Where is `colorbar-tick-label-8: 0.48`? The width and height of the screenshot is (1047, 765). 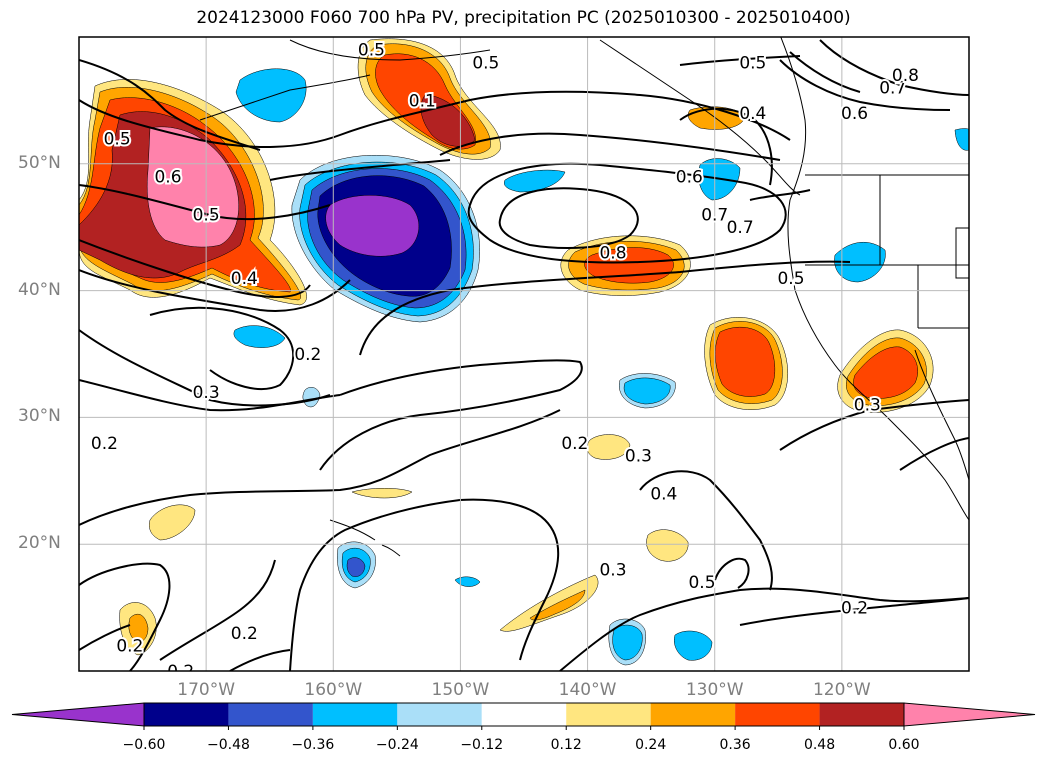 colorbar-tick-label-8: 0.48 is located at coordinates (819, 745).